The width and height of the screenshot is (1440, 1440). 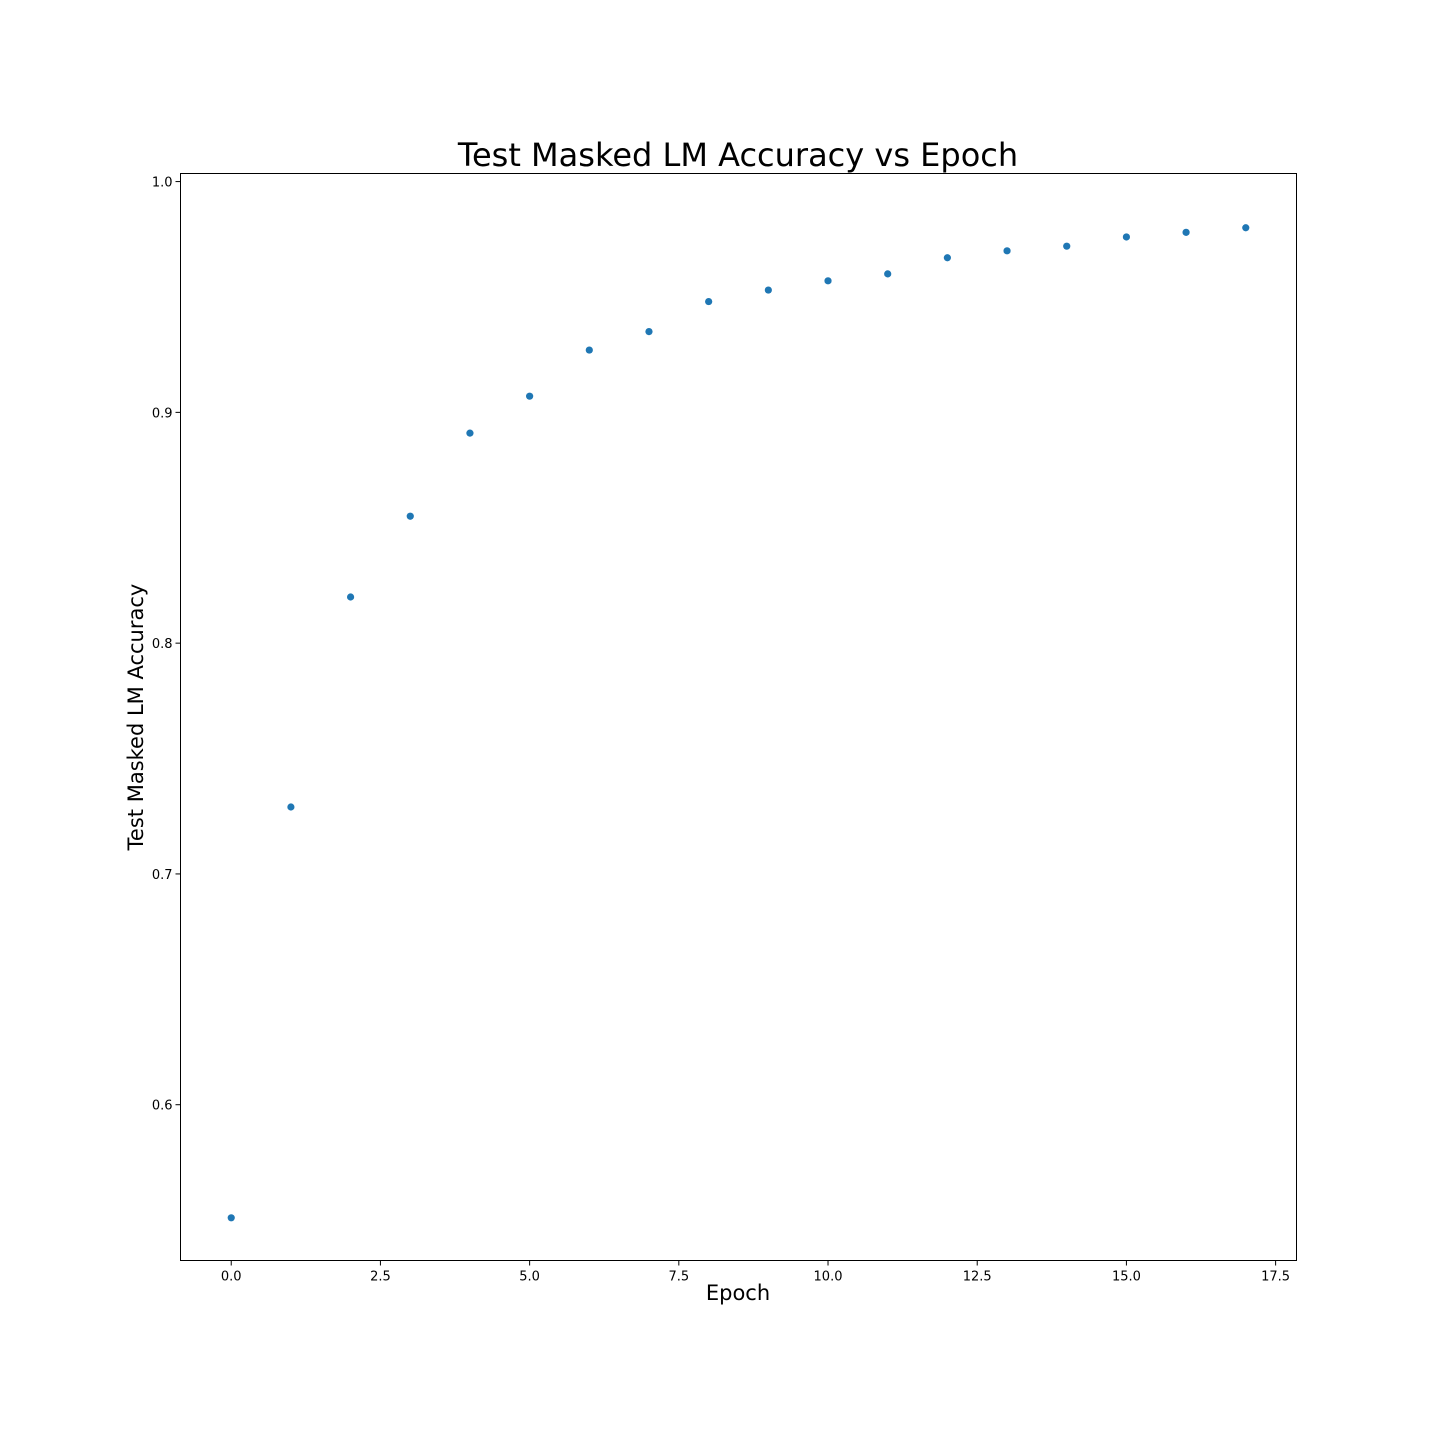 What do you see at coordinates (738, 1293) in the screenshot?
I see `x-axis-label: Epoch` at bounding box center [738, 1293].